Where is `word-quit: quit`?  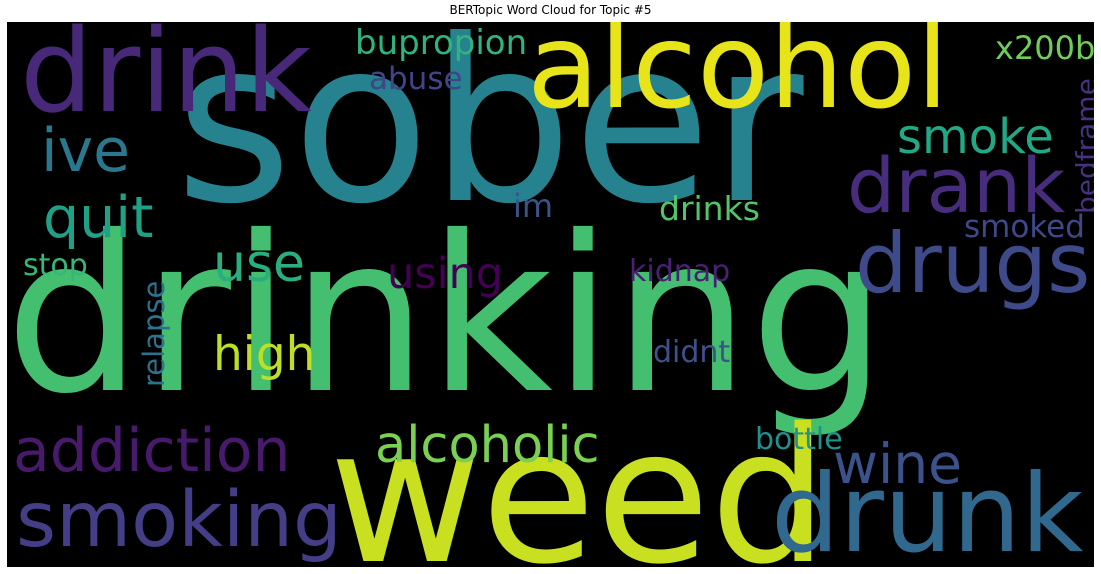 word-quit: quit is located at coordinates (98, 218).